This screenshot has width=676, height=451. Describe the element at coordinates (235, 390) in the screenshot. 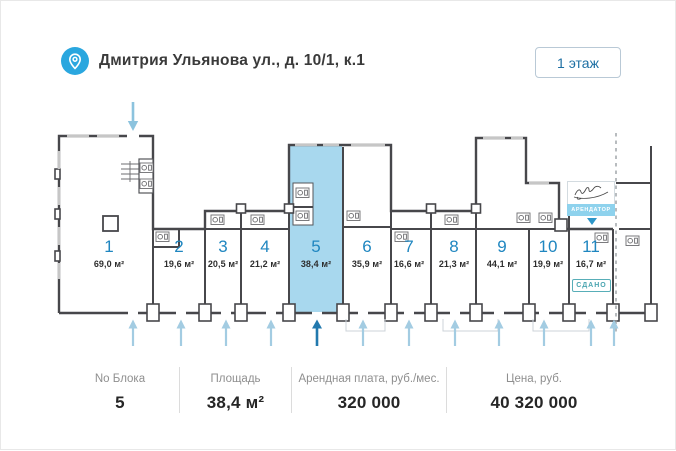

I see `info-area: Площадь 38,4 м²` at that location.